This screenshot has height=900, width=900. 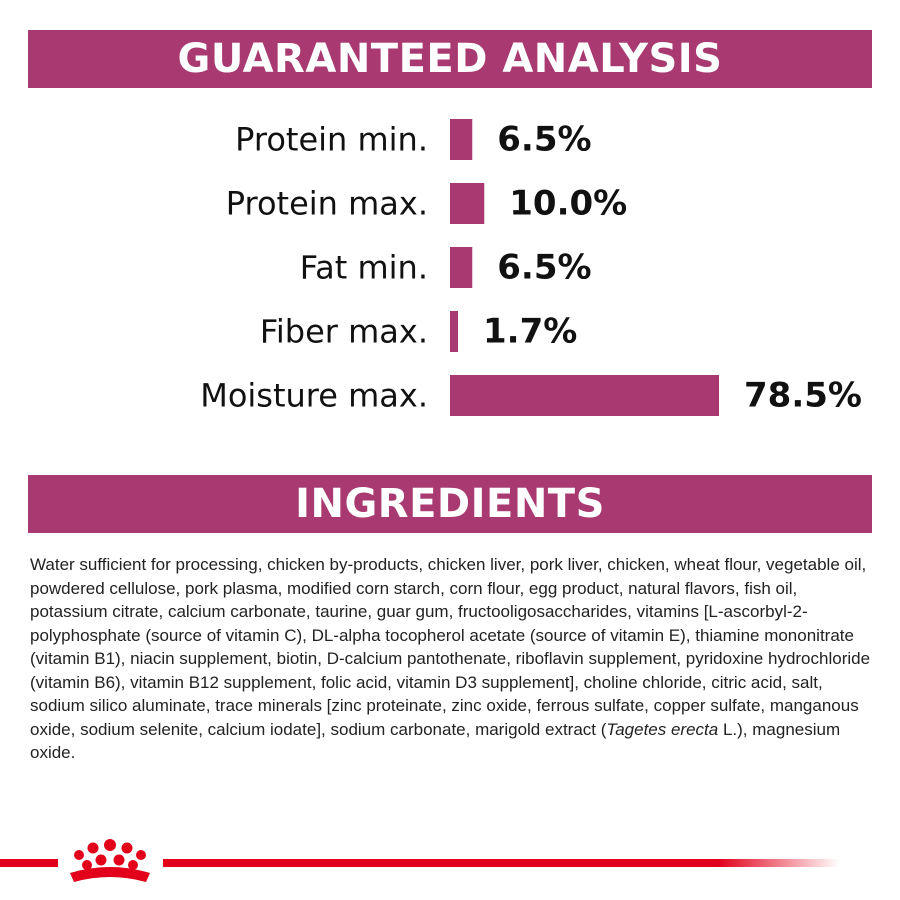 I want to click on category-label: Fiber max., so click(x=344, y=332).